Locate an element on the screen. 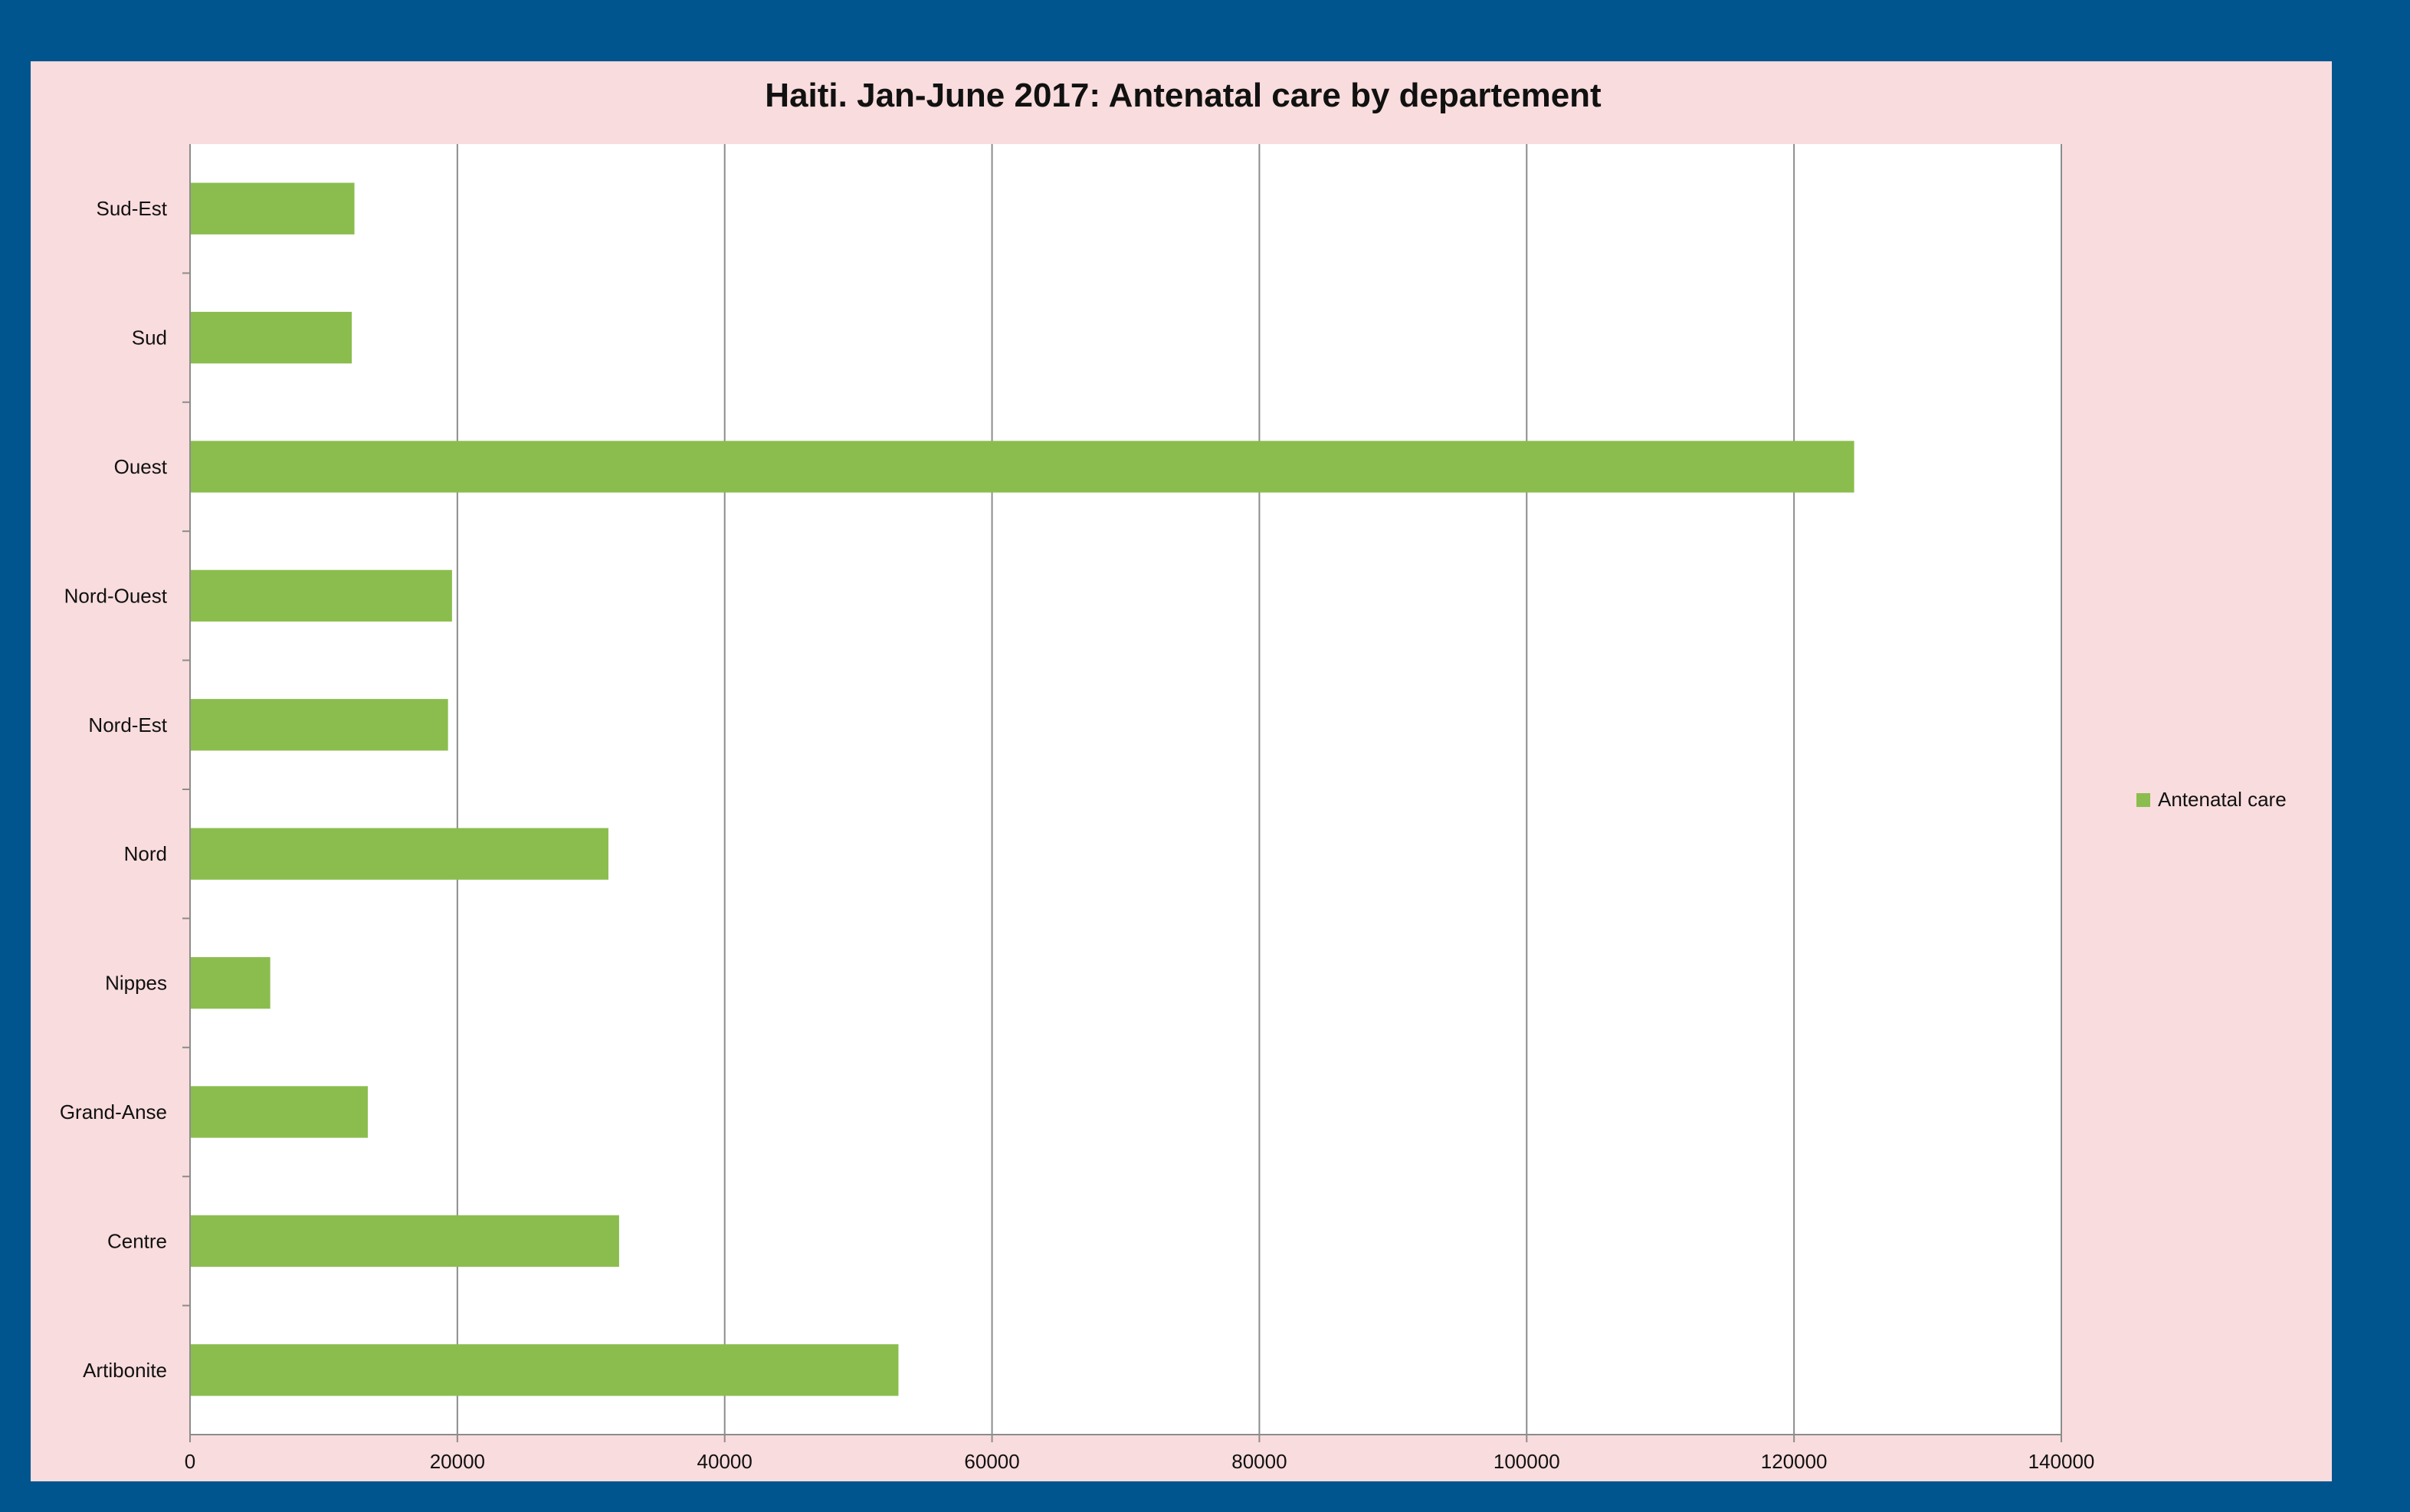  x-tick-label: 40000 is located at coordinates (725, 1461).